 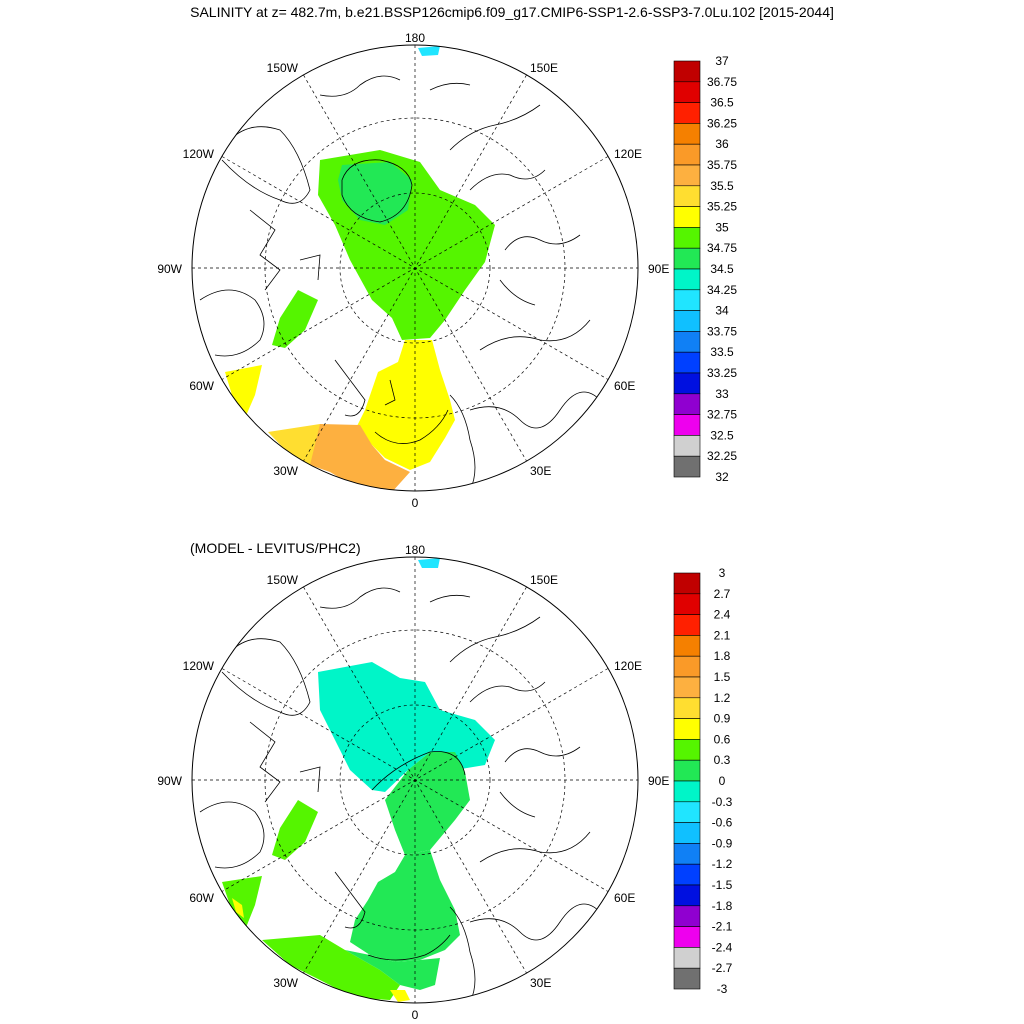 What do you see at coordinates (722, 989) in the screenshot?
I see `colorbar2-label: -3` at bounding box center [722, 989].